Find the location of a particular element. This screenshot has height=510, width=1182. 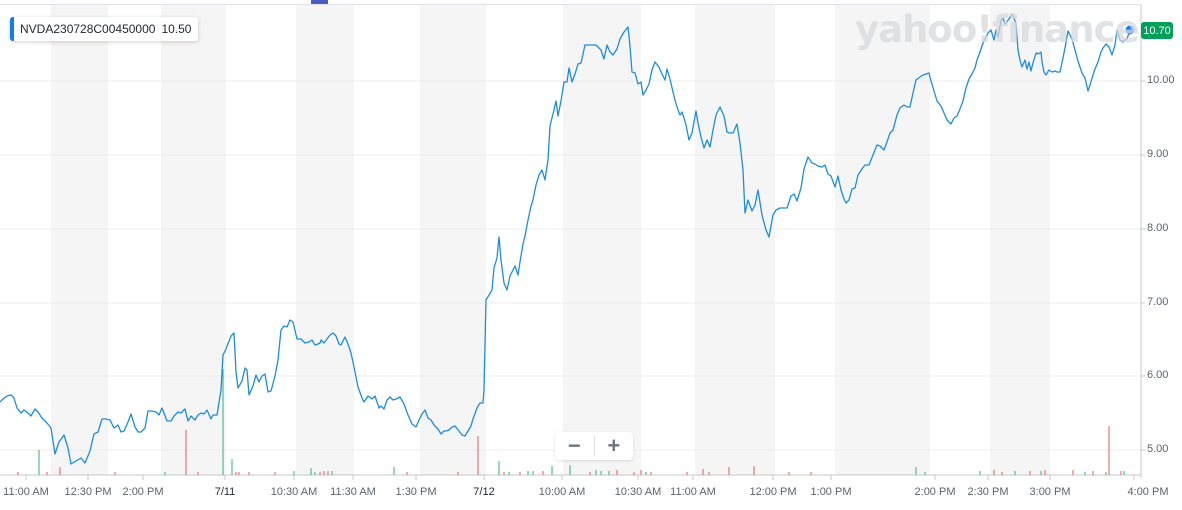

x-tick-label: 2:30 PM is located at coordinates (988, 492).